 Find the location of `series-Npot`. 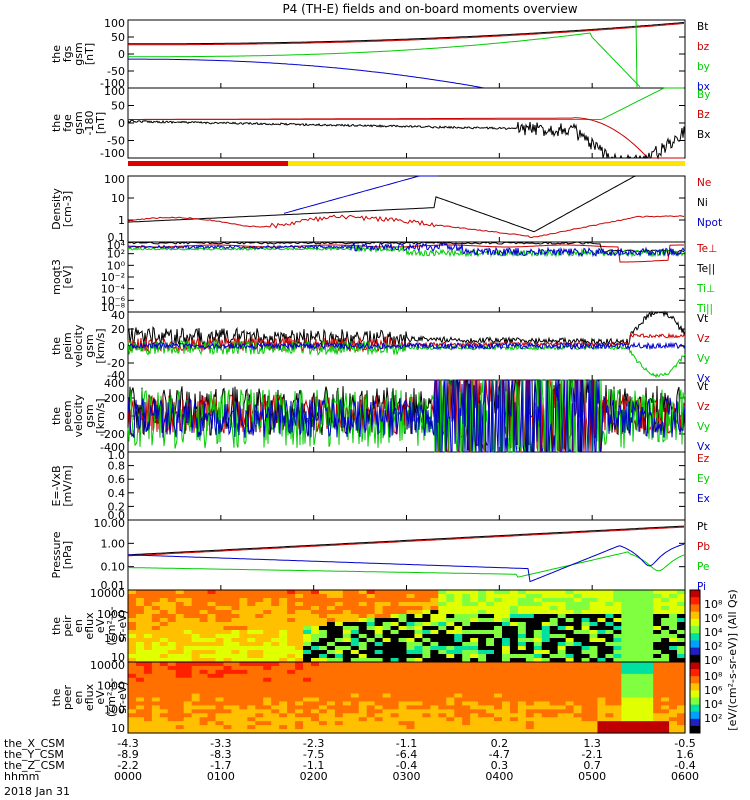

series-Npot is located at coordinates (360, 194).